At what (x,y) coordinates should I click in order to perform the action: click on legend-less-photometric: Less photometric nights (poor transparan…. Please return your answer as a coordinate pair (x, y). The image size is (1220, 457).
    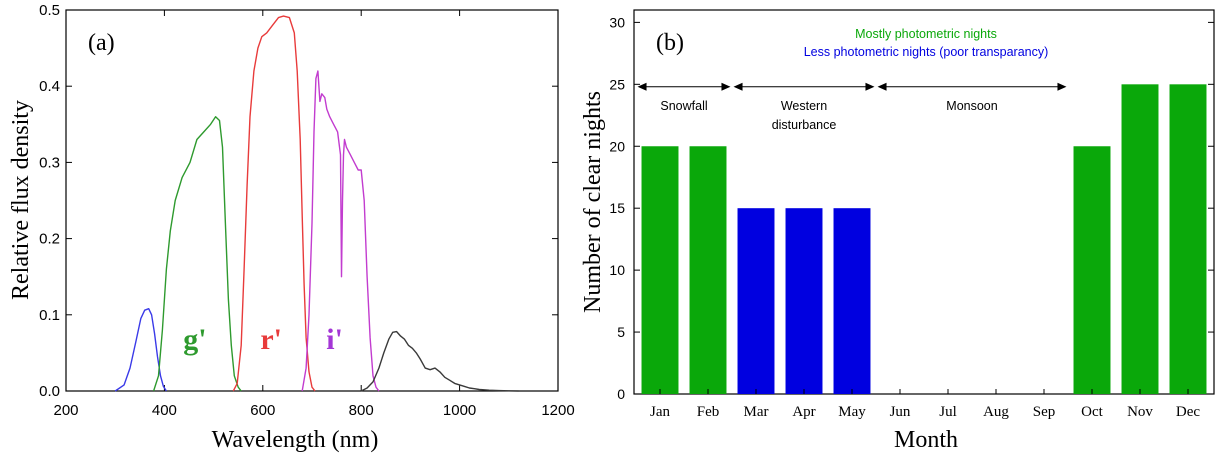
    Looking at the image, I should click on (926, 52).